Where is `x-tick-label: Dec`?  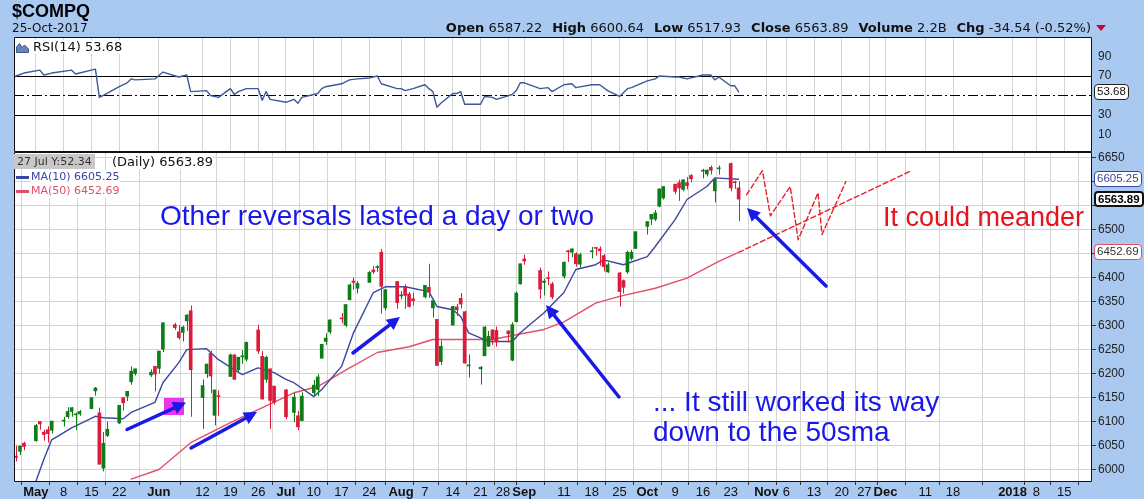 x-tick-label: Dec is located at coordinates (885, 491).